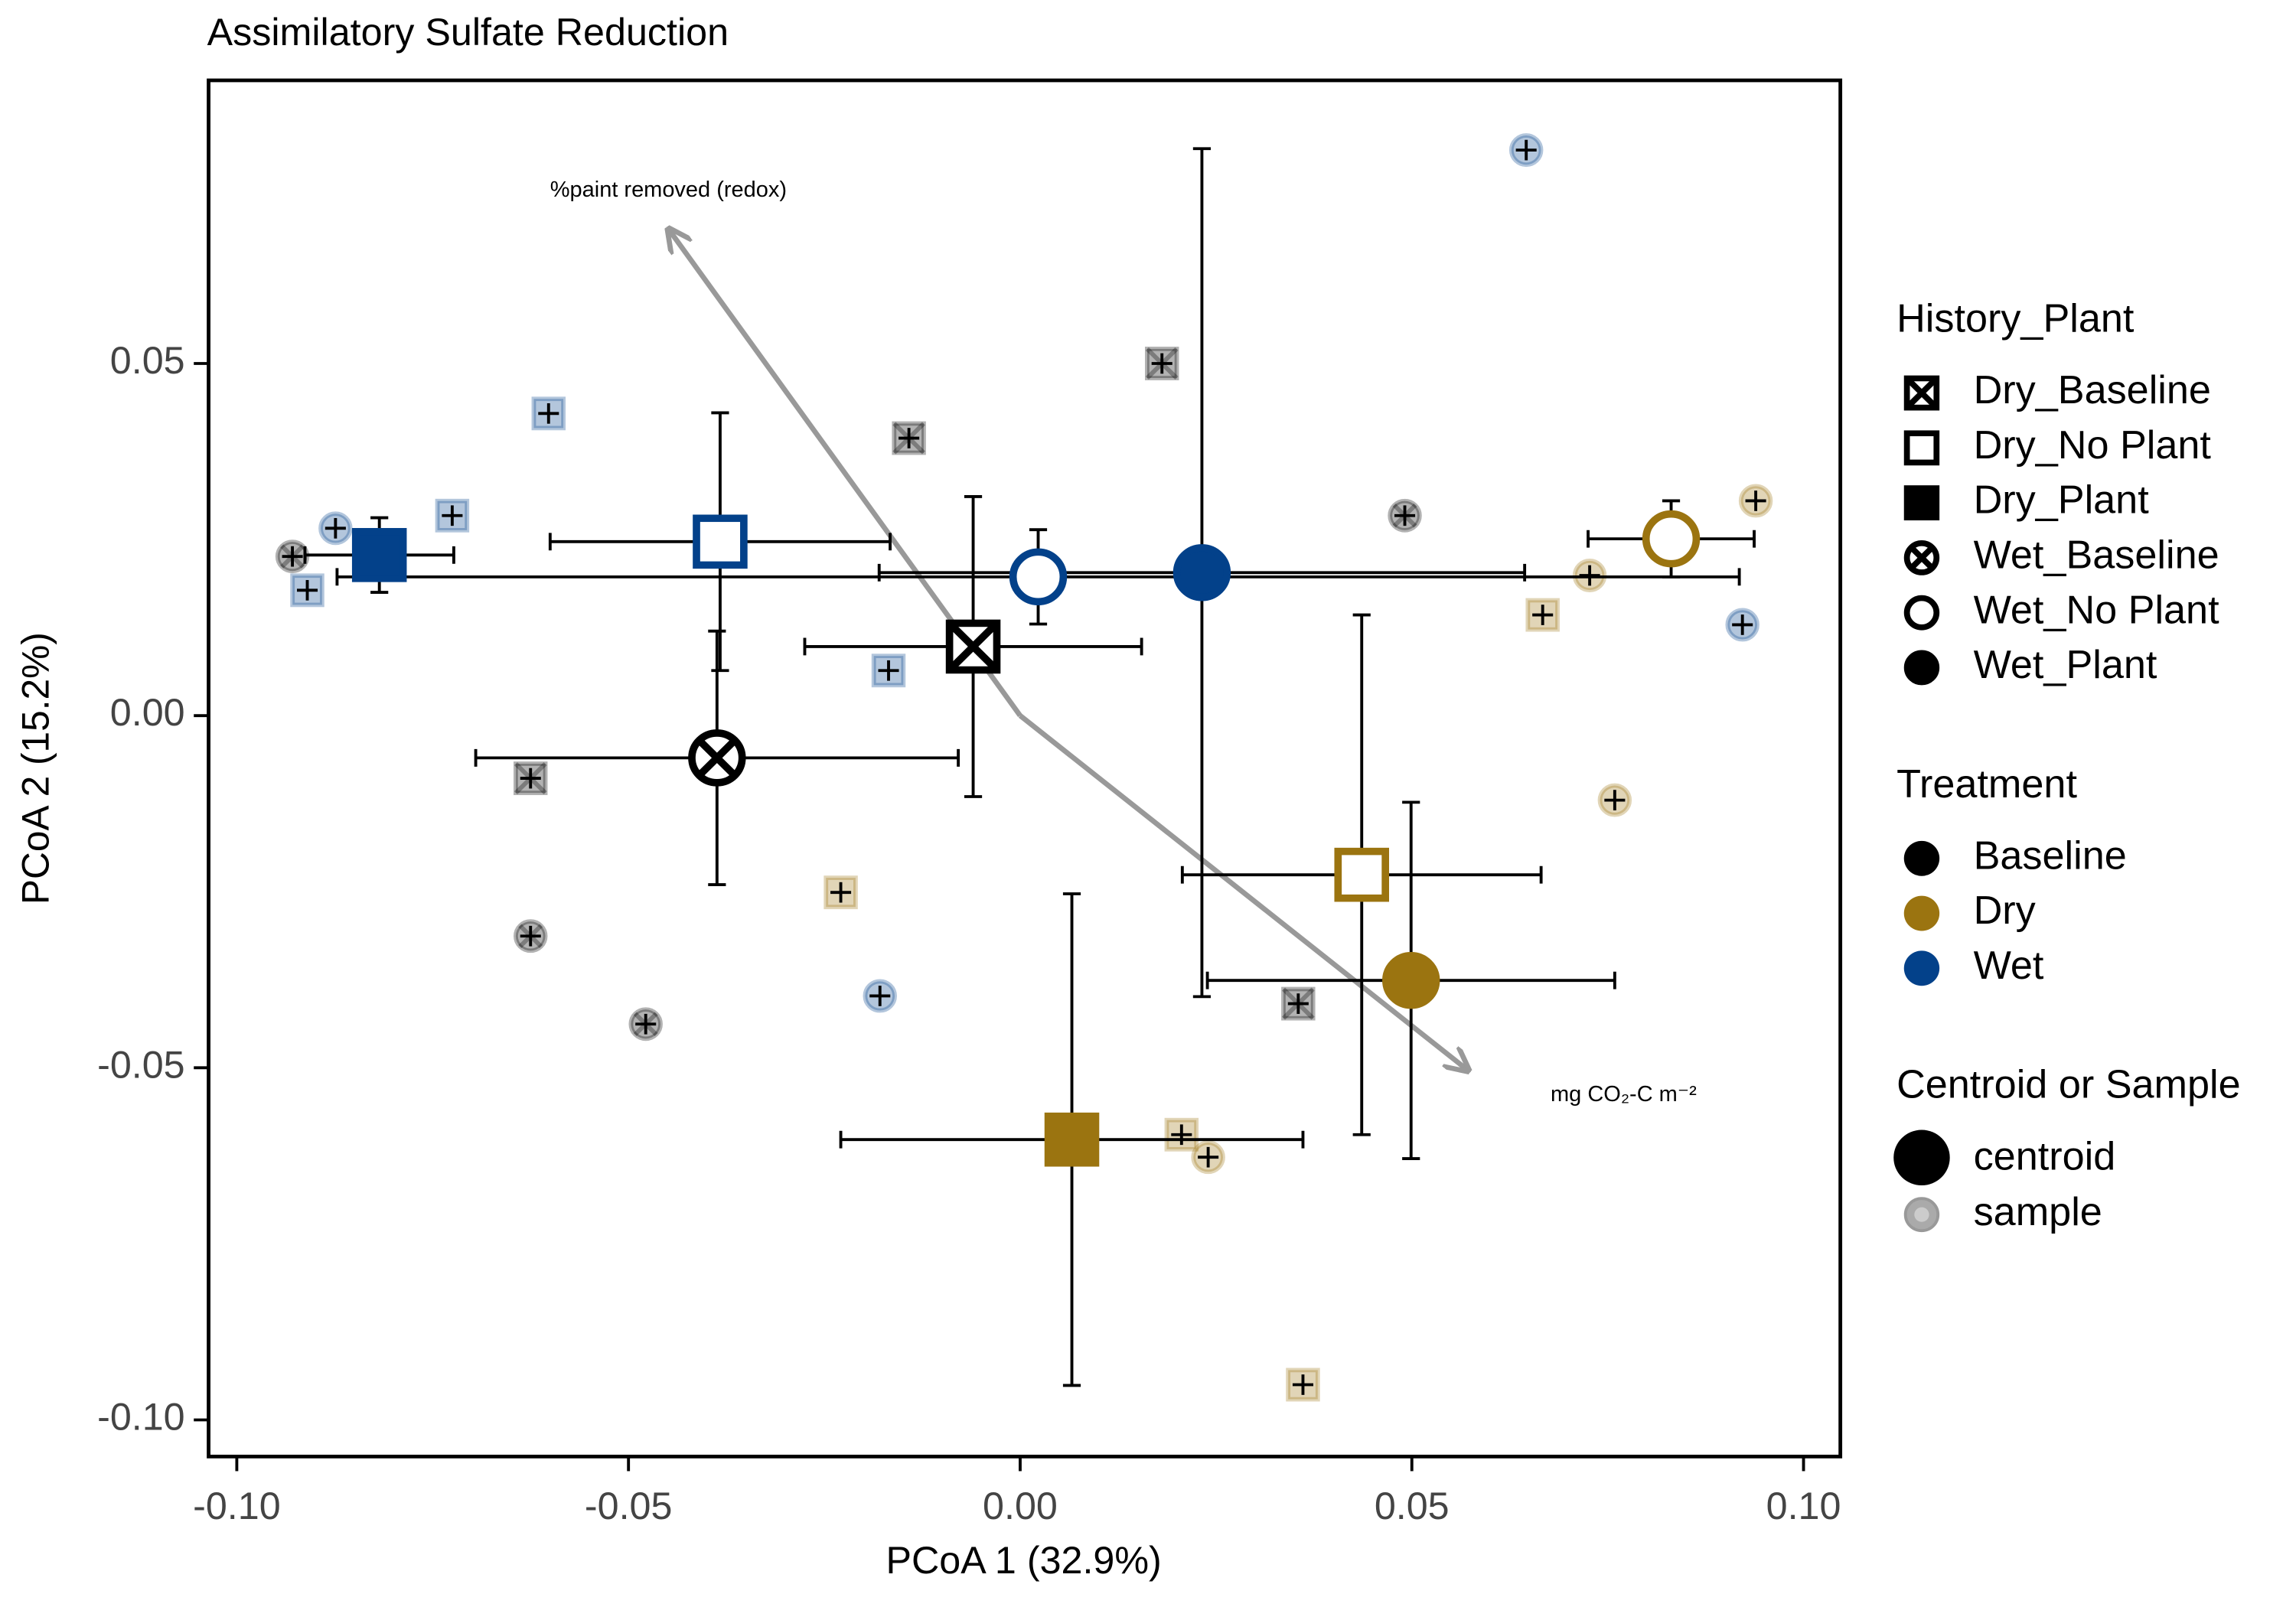  Describe the element at coordinates (1624, 1094) in the screenshot. I see `arrow-label: mg CO₂-C m⁻²` at that location.